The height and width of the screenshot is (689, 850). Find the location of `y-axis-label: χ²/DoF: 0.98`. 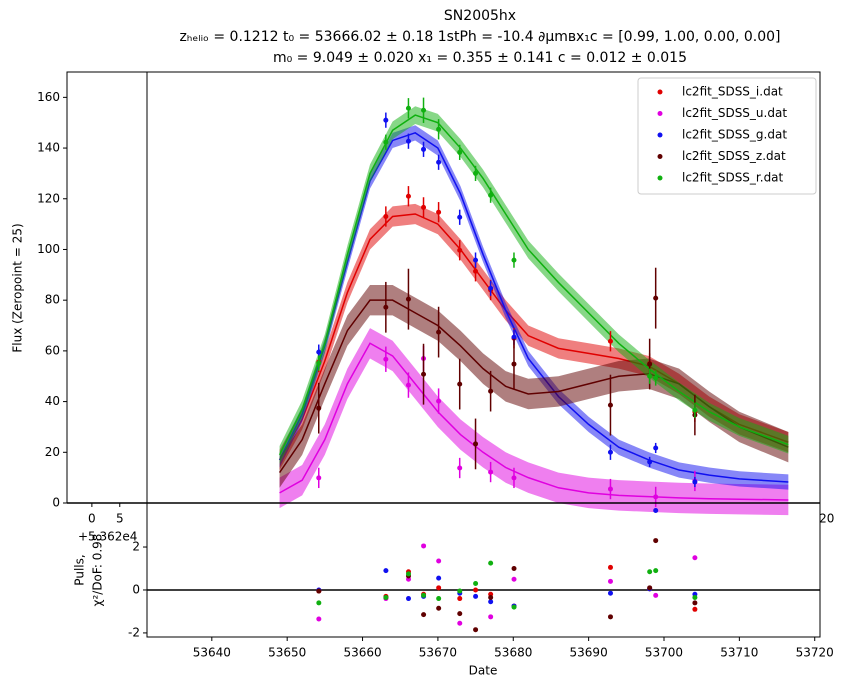

y-axis-label: χ²/DoF: 0.98 is located at coordinates (98, 570).